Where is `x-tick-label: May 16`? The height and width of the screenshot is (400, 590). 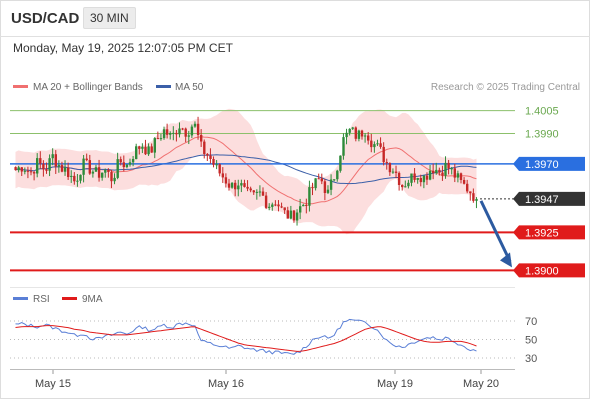
x-tick-label: May 16 is located at coordinates (226, 384).